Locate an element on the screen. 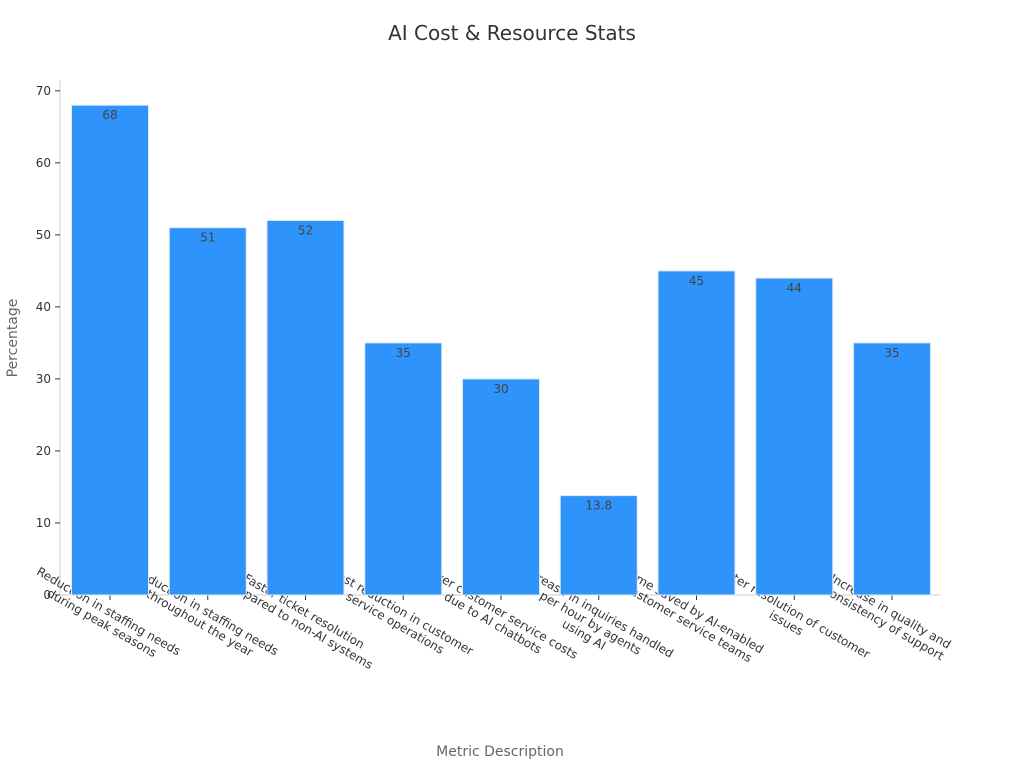 Image resolution: width=1024 pixels, height=768 pixels. x-axis-title: Metric Description is located at coordinates (500, 752).